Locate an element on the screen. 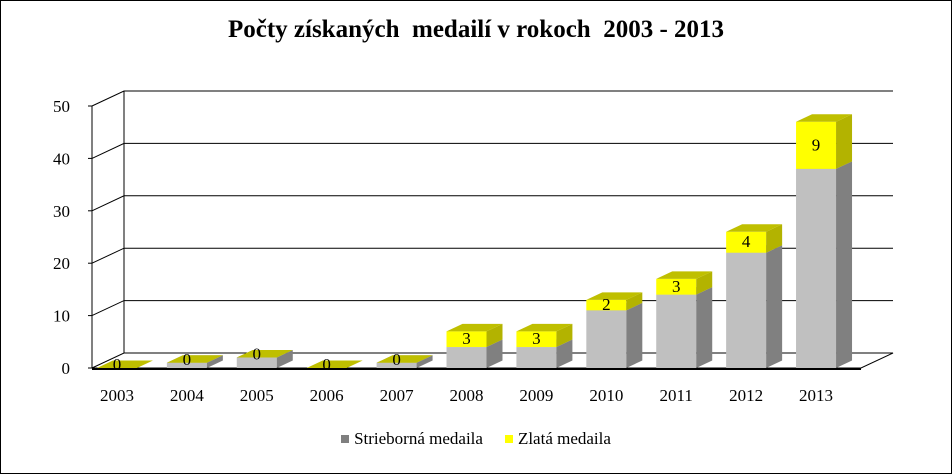 This screenshot has width=952, height=474. gold-bar-2008-side is located at coordinates (494, 335).